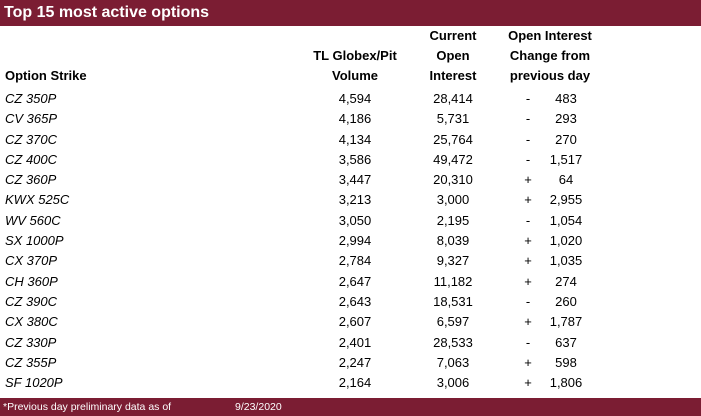 Image resolution: width=701 pixels, height=416 pixels. Describe the element at coordinates (355, 66) in the screenshot. I see `header-volume: TL Globex/Pit Volume` at that location.